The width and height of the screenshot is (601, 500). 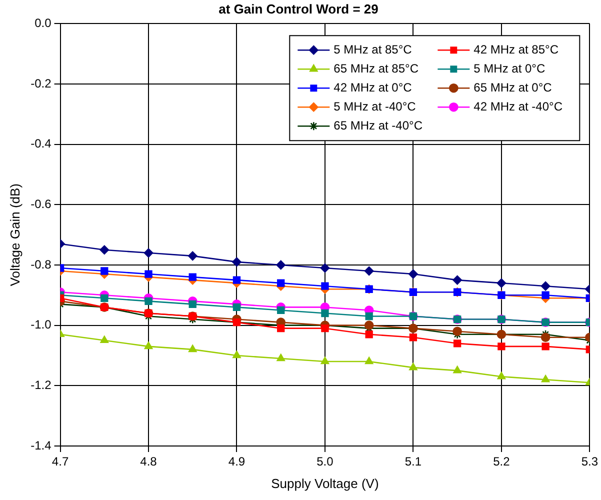 What do you see at coordinates (41, 143) in the screenshot?
I see `y-tick-label: -0.4` at bounding box center [41, 143].